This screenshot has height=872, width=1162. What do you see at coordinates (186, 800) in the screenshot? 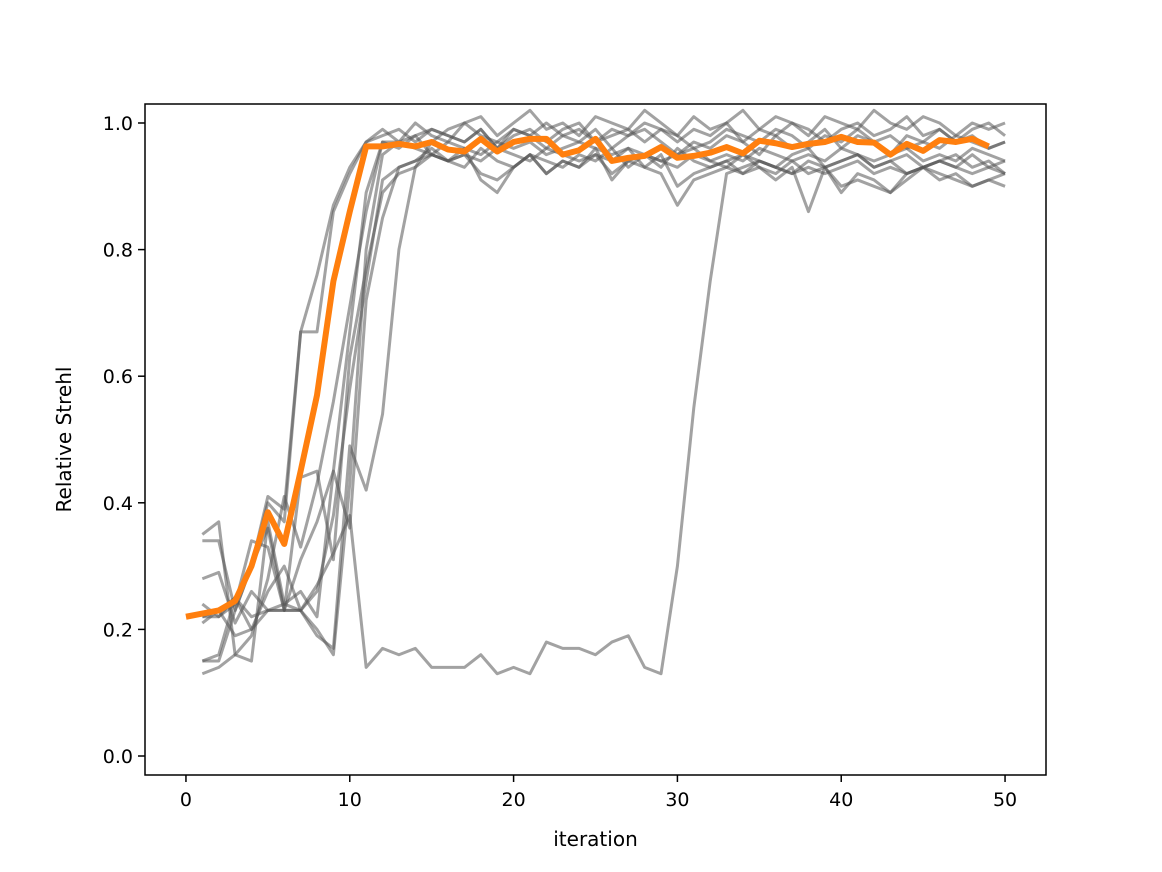
I see `x-tick-label: 0` at bounding box center [186, 800].